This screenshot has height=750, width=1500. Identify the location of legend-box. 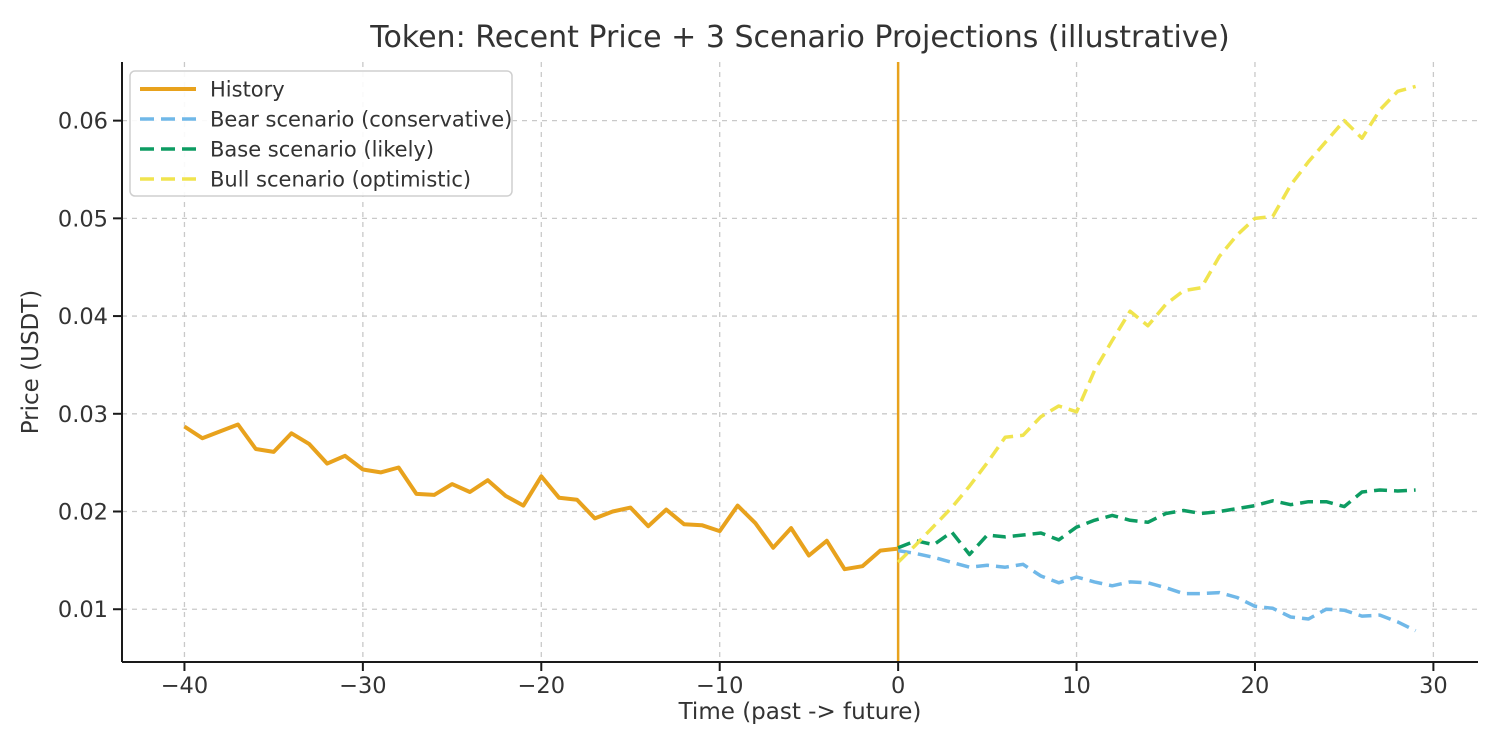
(321, 133).